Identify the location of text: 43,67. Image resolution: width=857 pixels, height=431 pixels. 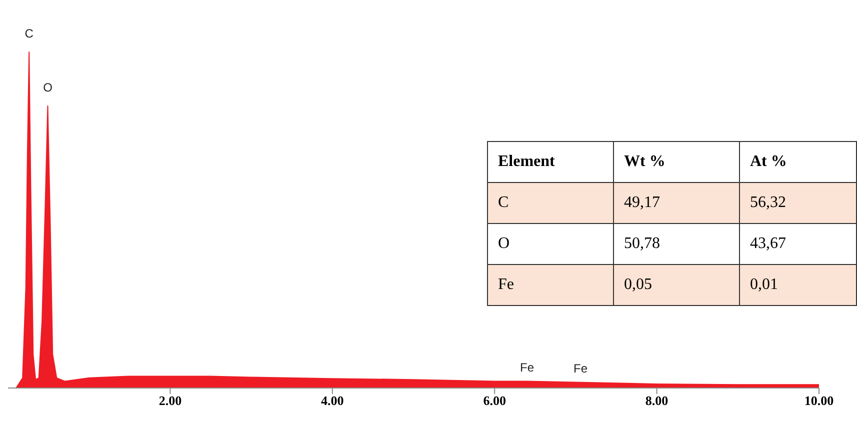
(768, 243).